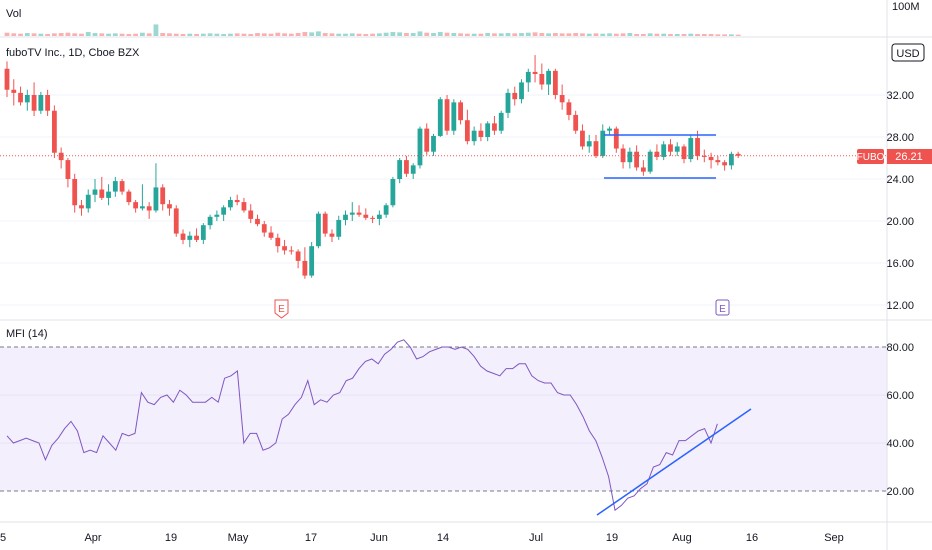  What do you see at coordinates (900, 444) in the screenshot?
I see `mfi-tick-label: 40.00` at bounding box center [900, 444].